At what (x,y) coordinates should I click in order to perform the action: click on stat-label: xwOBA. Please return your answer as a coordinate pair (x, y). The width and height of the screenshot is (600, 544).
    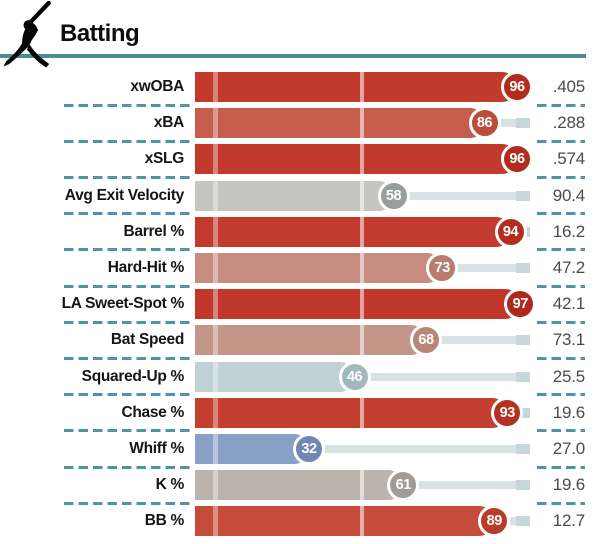
    Looking at the image, I should click on (157, 87).